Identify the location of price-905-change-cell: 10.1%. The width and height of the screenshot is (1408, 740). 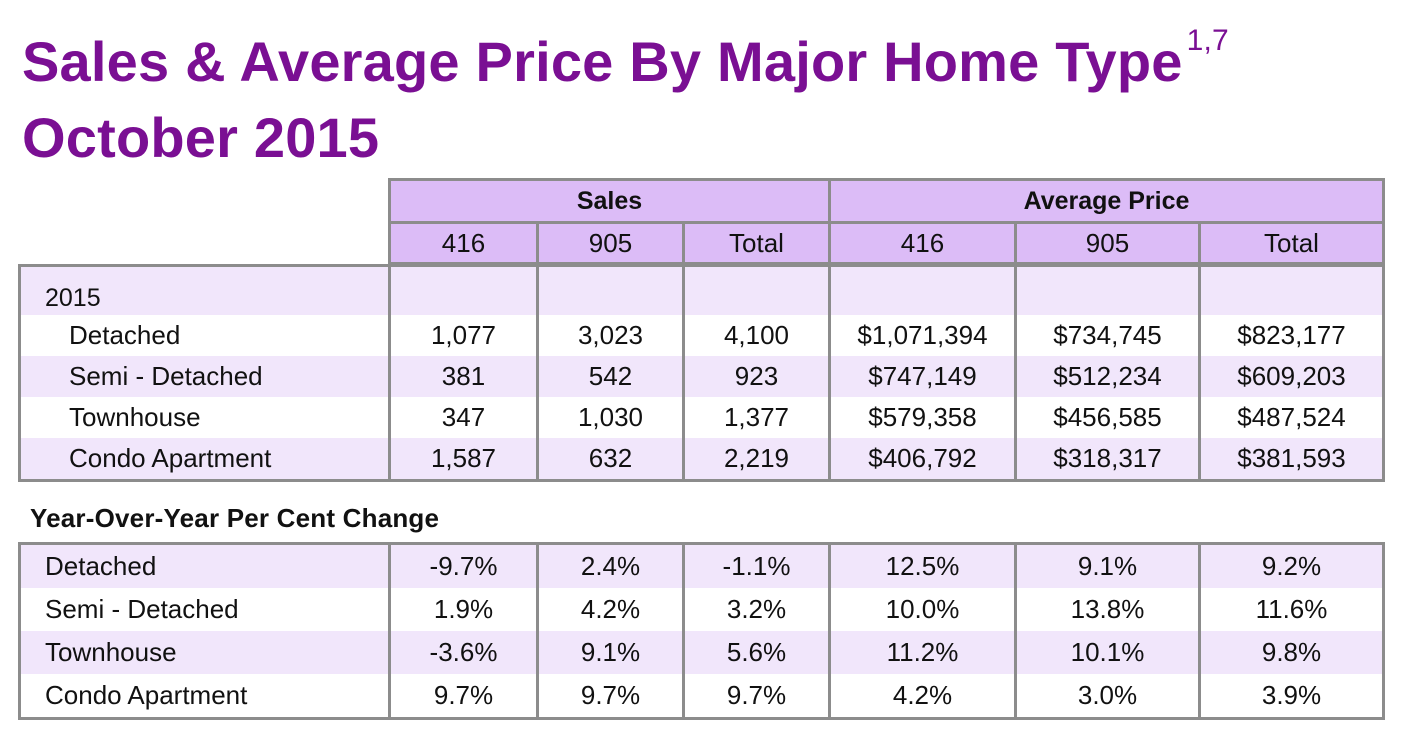
(1107, 652).